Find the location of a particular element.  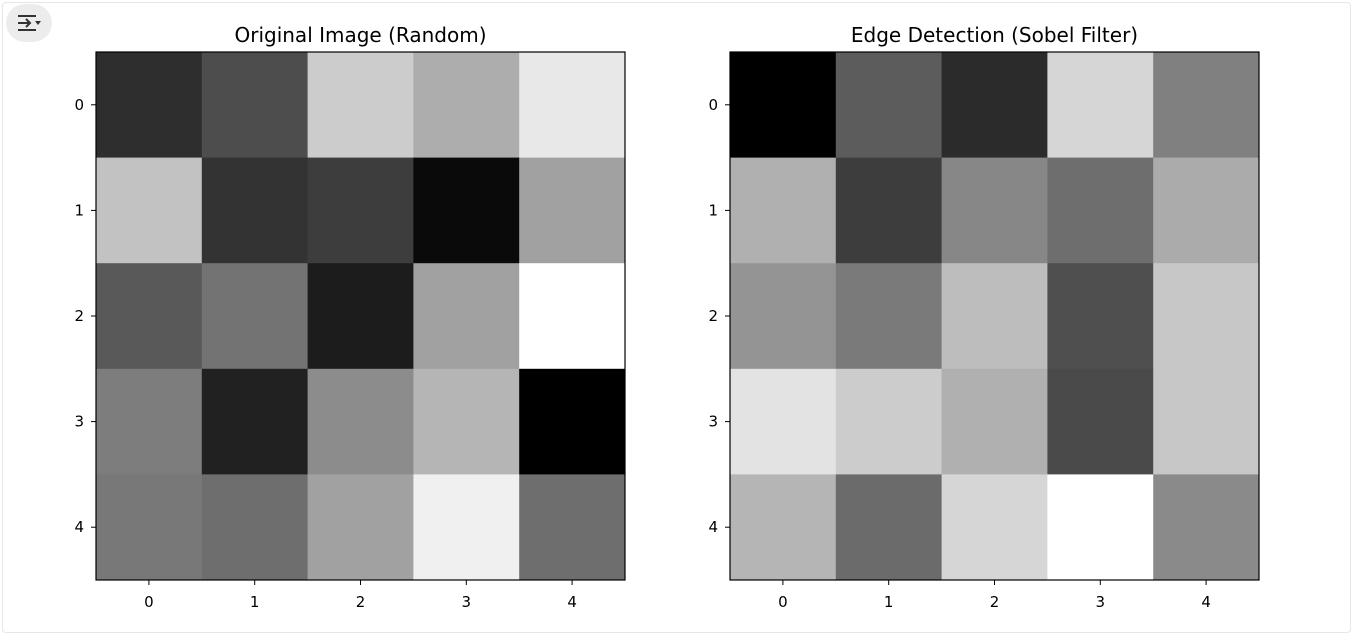

chart-title: Edge Detection (Sobel Filter) is located at coordinates (994, 35).